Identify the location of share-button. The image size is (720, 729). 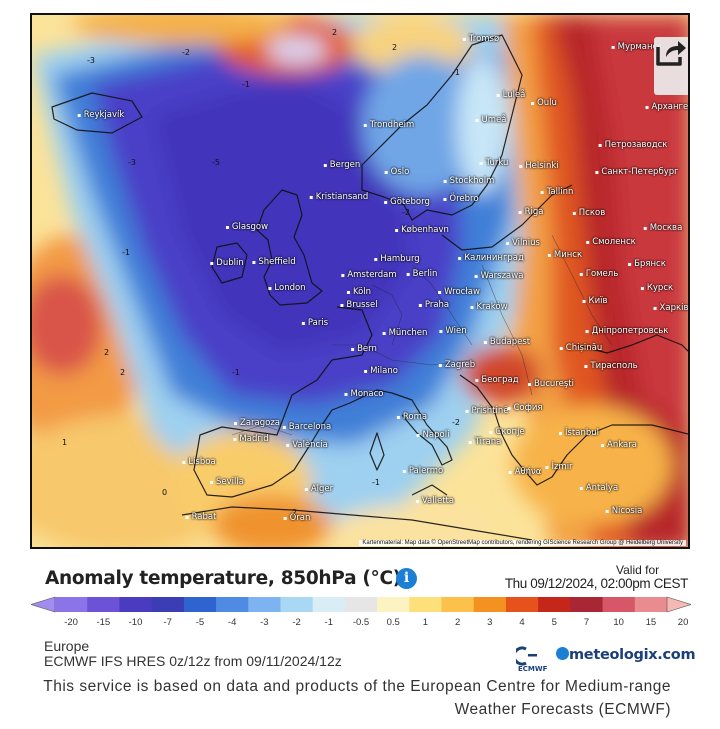
(671, 66).